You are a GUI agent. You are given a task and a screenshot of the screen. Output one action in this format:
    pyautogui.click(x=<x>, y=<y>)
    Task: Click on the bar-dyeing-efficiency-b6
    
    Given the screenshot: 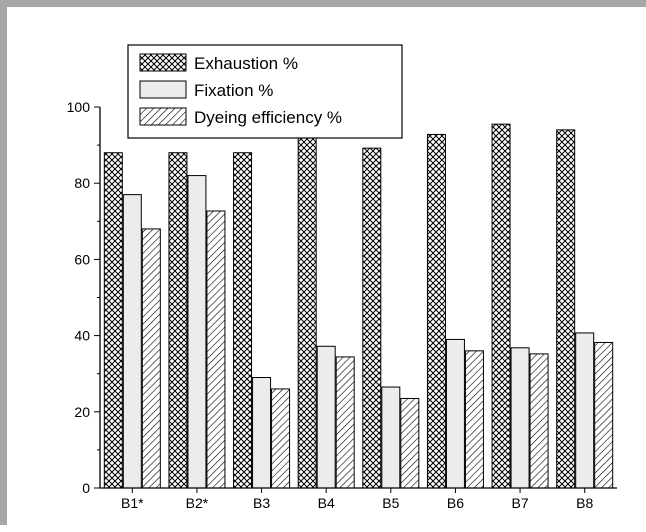 What is the action you would take?
    pyautogui.click(x=474, y=419)
    